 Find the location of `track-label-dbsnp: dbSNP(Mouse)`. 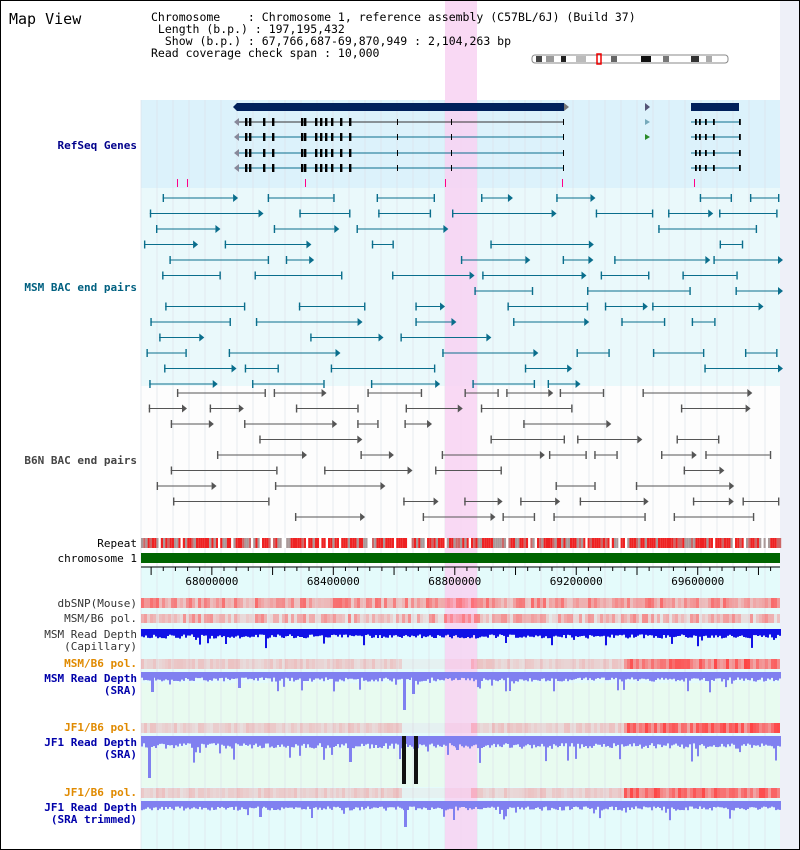

track-label-dbsnp: dbSNP(Mouse) is located at coordinates (97, 603).